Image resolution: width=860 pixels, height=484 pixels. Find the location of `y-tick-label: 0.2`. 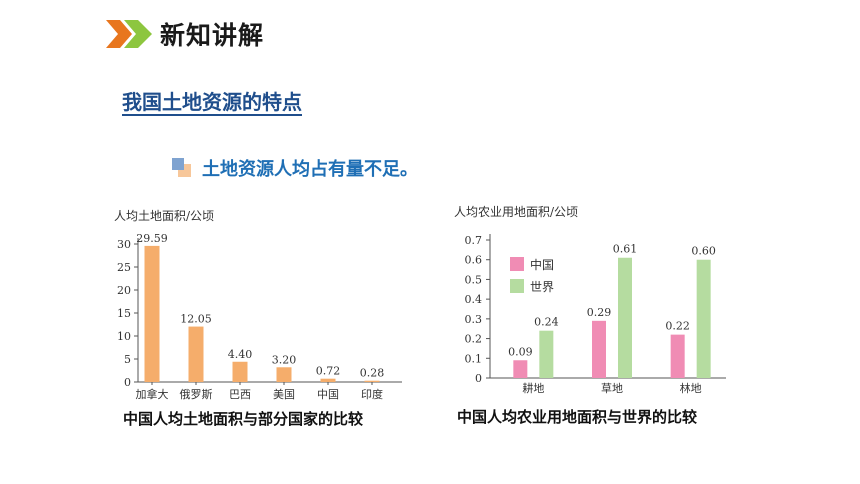

y-tick-label: 0.2 is located at coordinates (474, 339).